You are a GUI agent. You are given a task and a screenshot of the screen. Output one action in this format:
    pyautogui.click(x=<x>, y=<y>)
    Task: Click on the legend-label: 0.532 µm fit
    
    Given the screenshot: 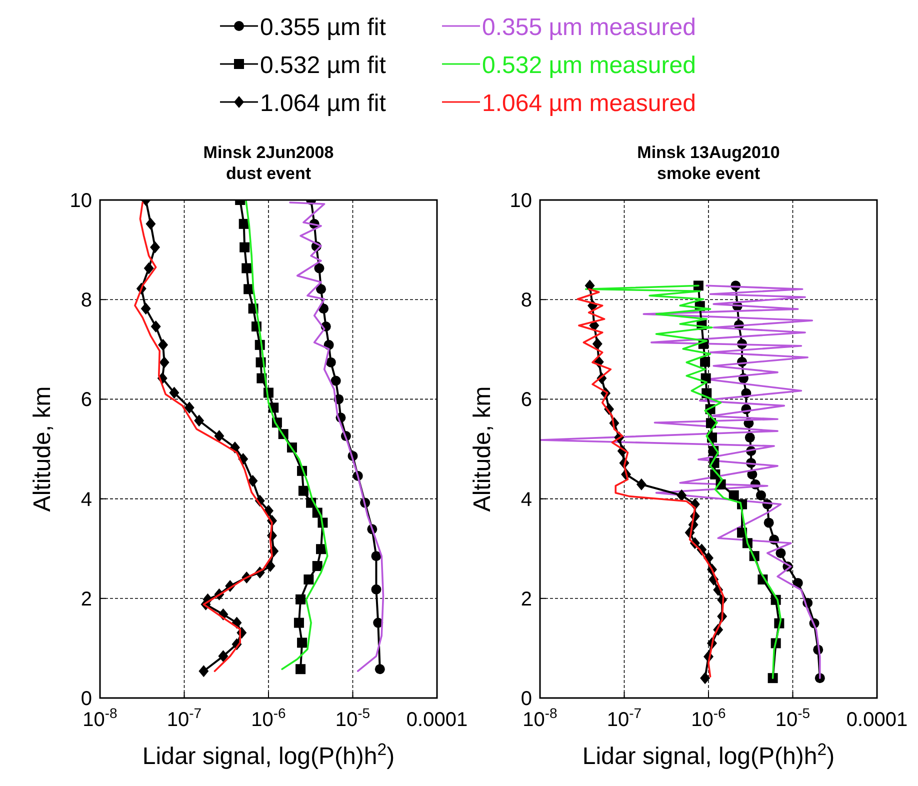 What is the action you would take?
    pyautogui.click(x=323, y=65)
    